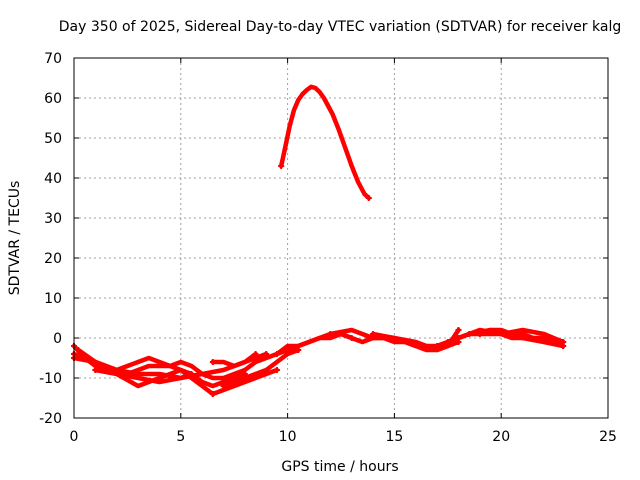  I want to click on y-tick-label: -20, so click(50, 419).